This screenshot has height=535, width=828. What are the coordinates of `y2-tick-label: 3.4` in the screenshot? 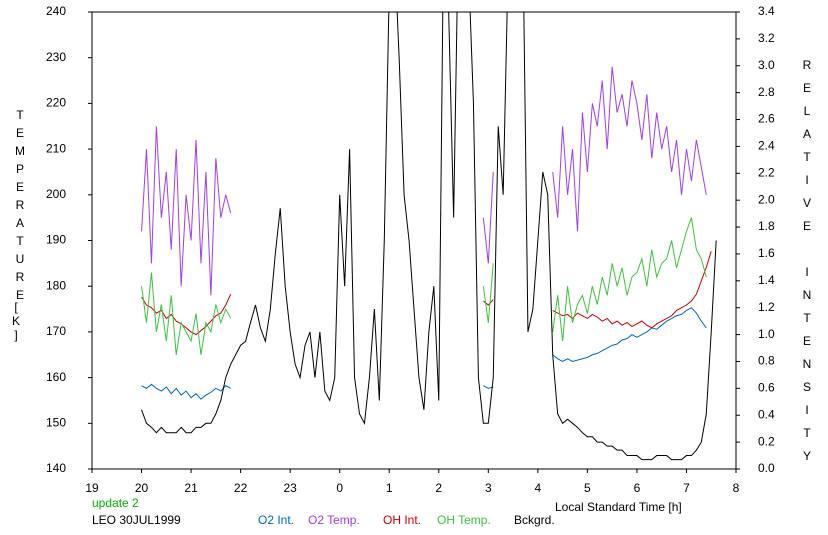 It's located at (766, 11).